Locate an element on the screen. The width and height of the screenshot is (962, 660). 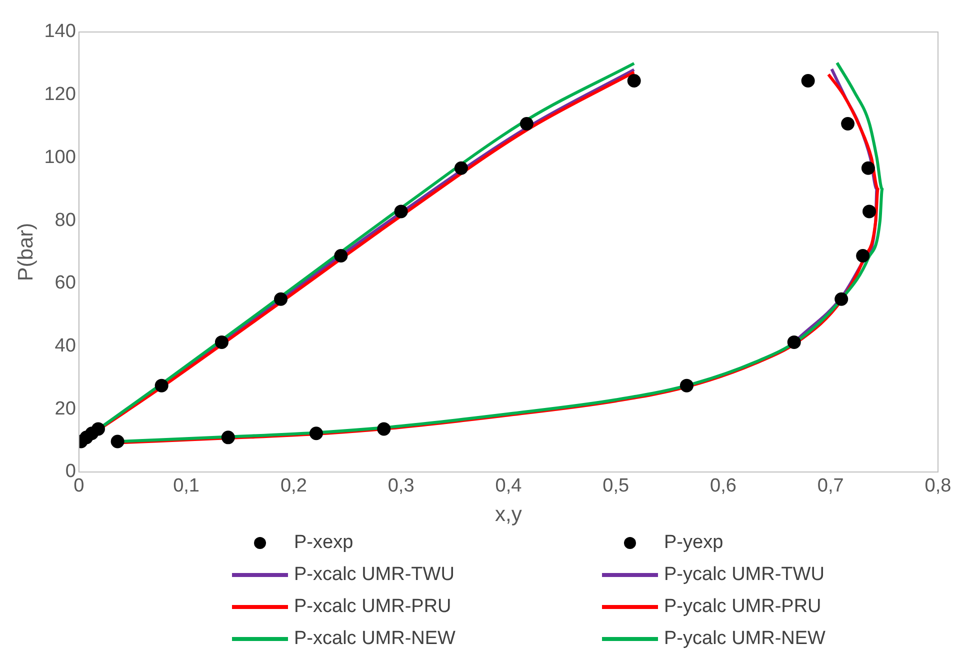
x-axis-title: x,y is located at coordinates (508, 514).